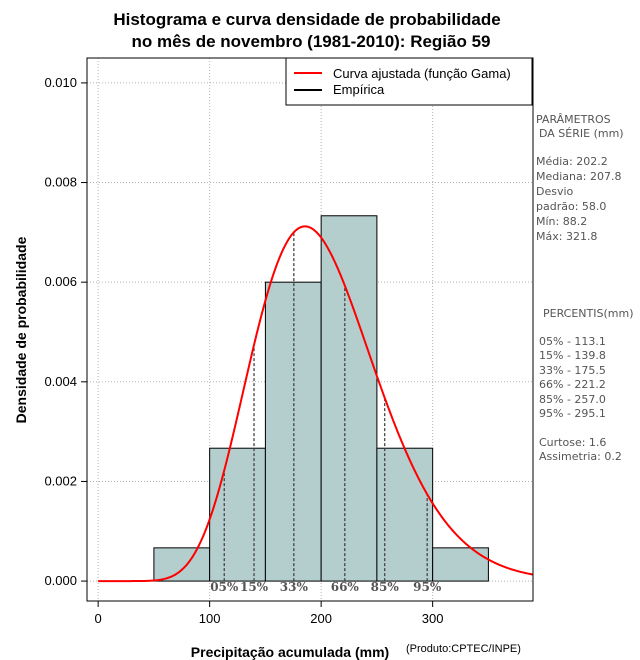  I want to click on percentil-95: 95% - 295.1, so click(572, 413).